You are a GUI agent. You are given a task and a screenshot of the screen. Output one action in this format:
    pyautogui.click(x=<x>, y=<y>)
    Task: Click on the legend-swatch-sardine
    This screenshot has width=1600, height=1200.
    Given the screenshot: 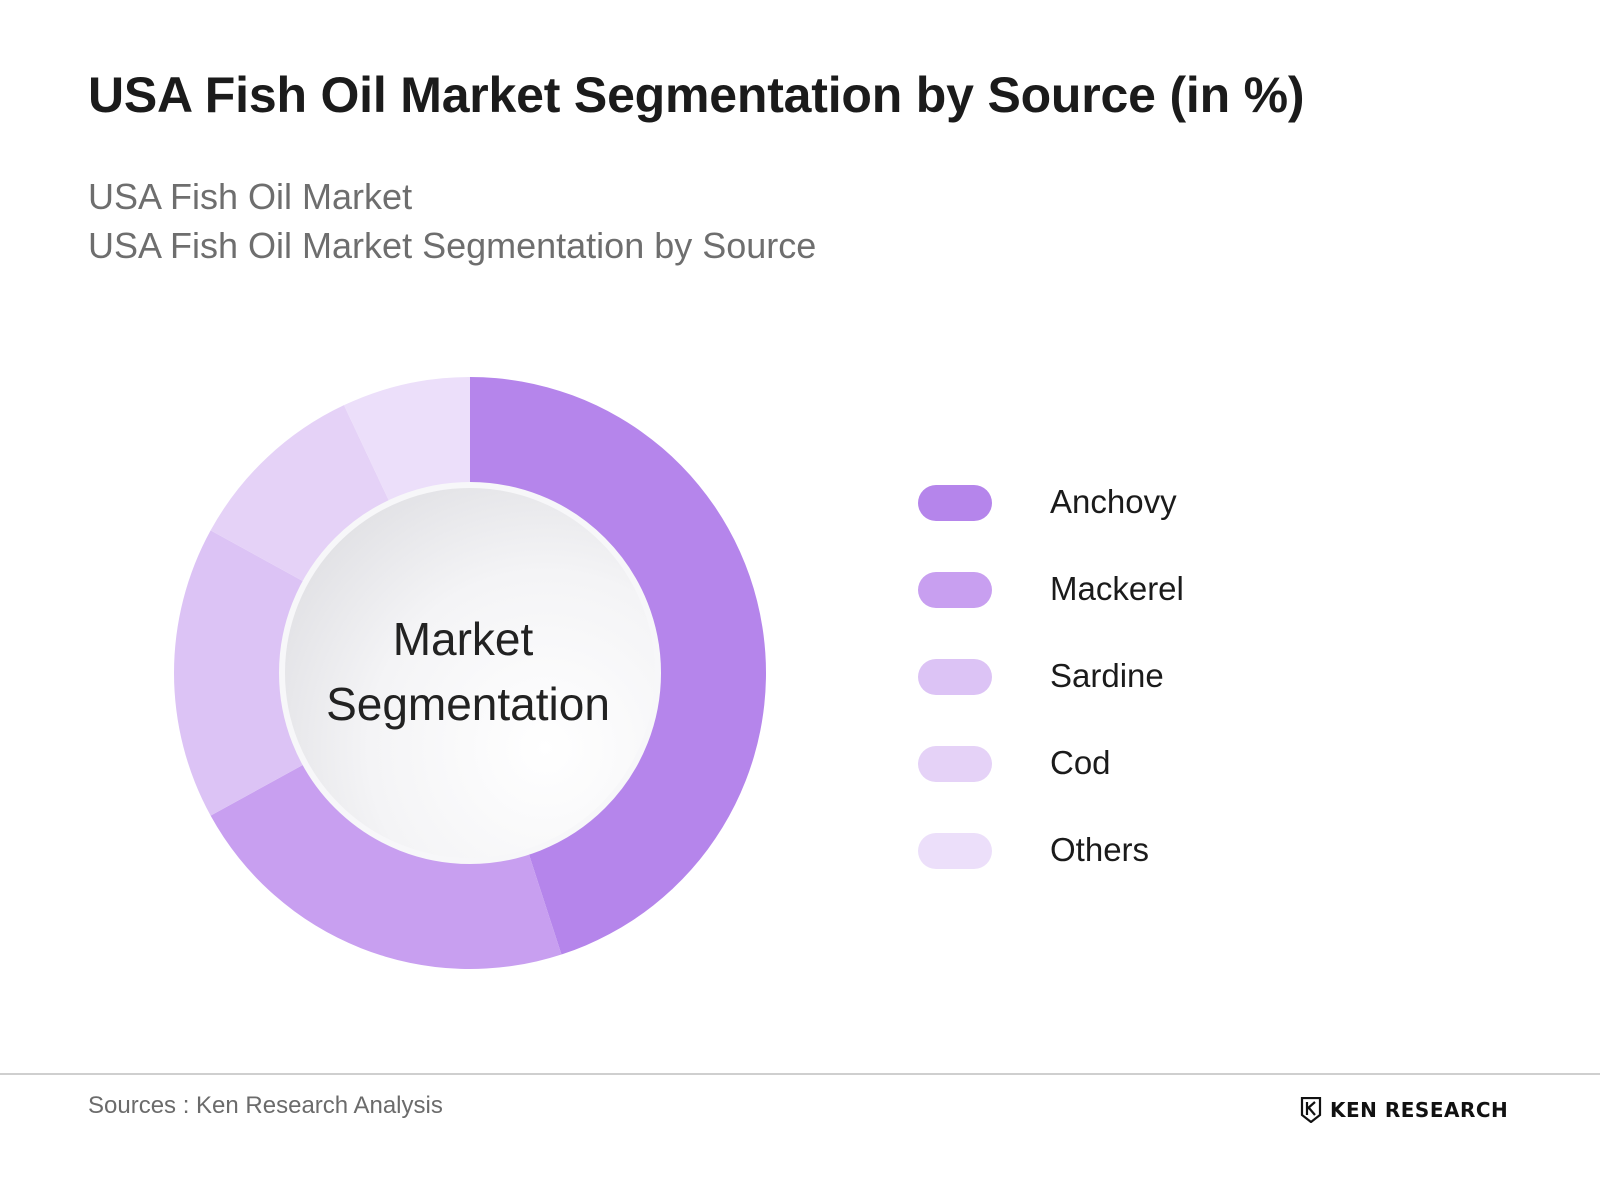 What is the action you would take?
    pyautogui.click(x=955, y=677)
    